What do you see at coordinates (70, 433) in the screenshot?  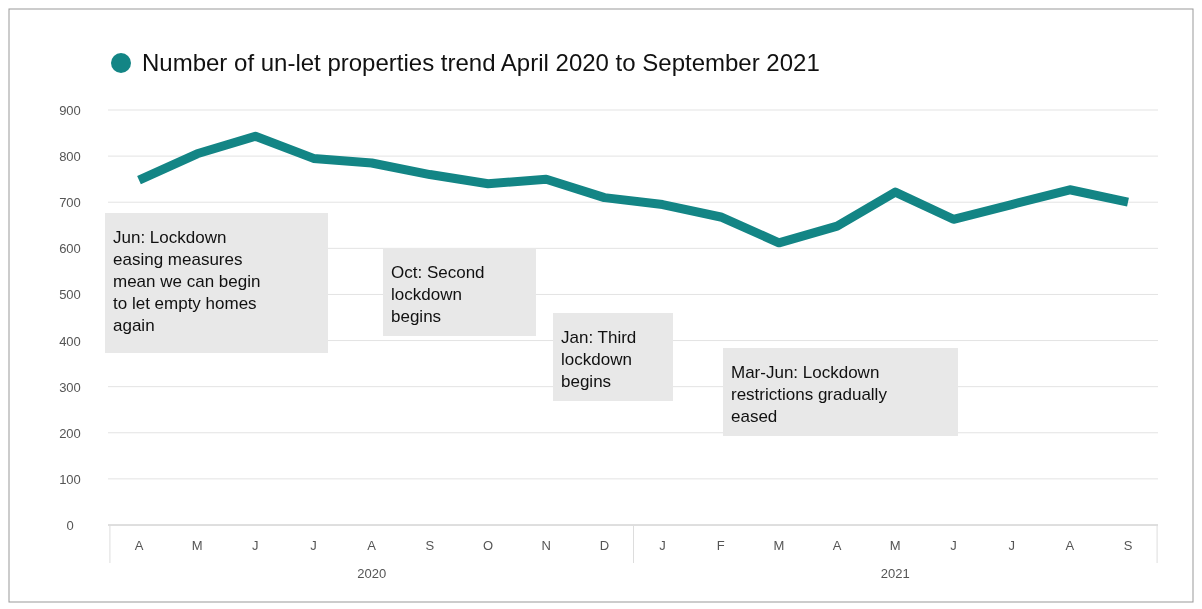 I see `y-tick-label: 200` at bounding box center [70, 433].